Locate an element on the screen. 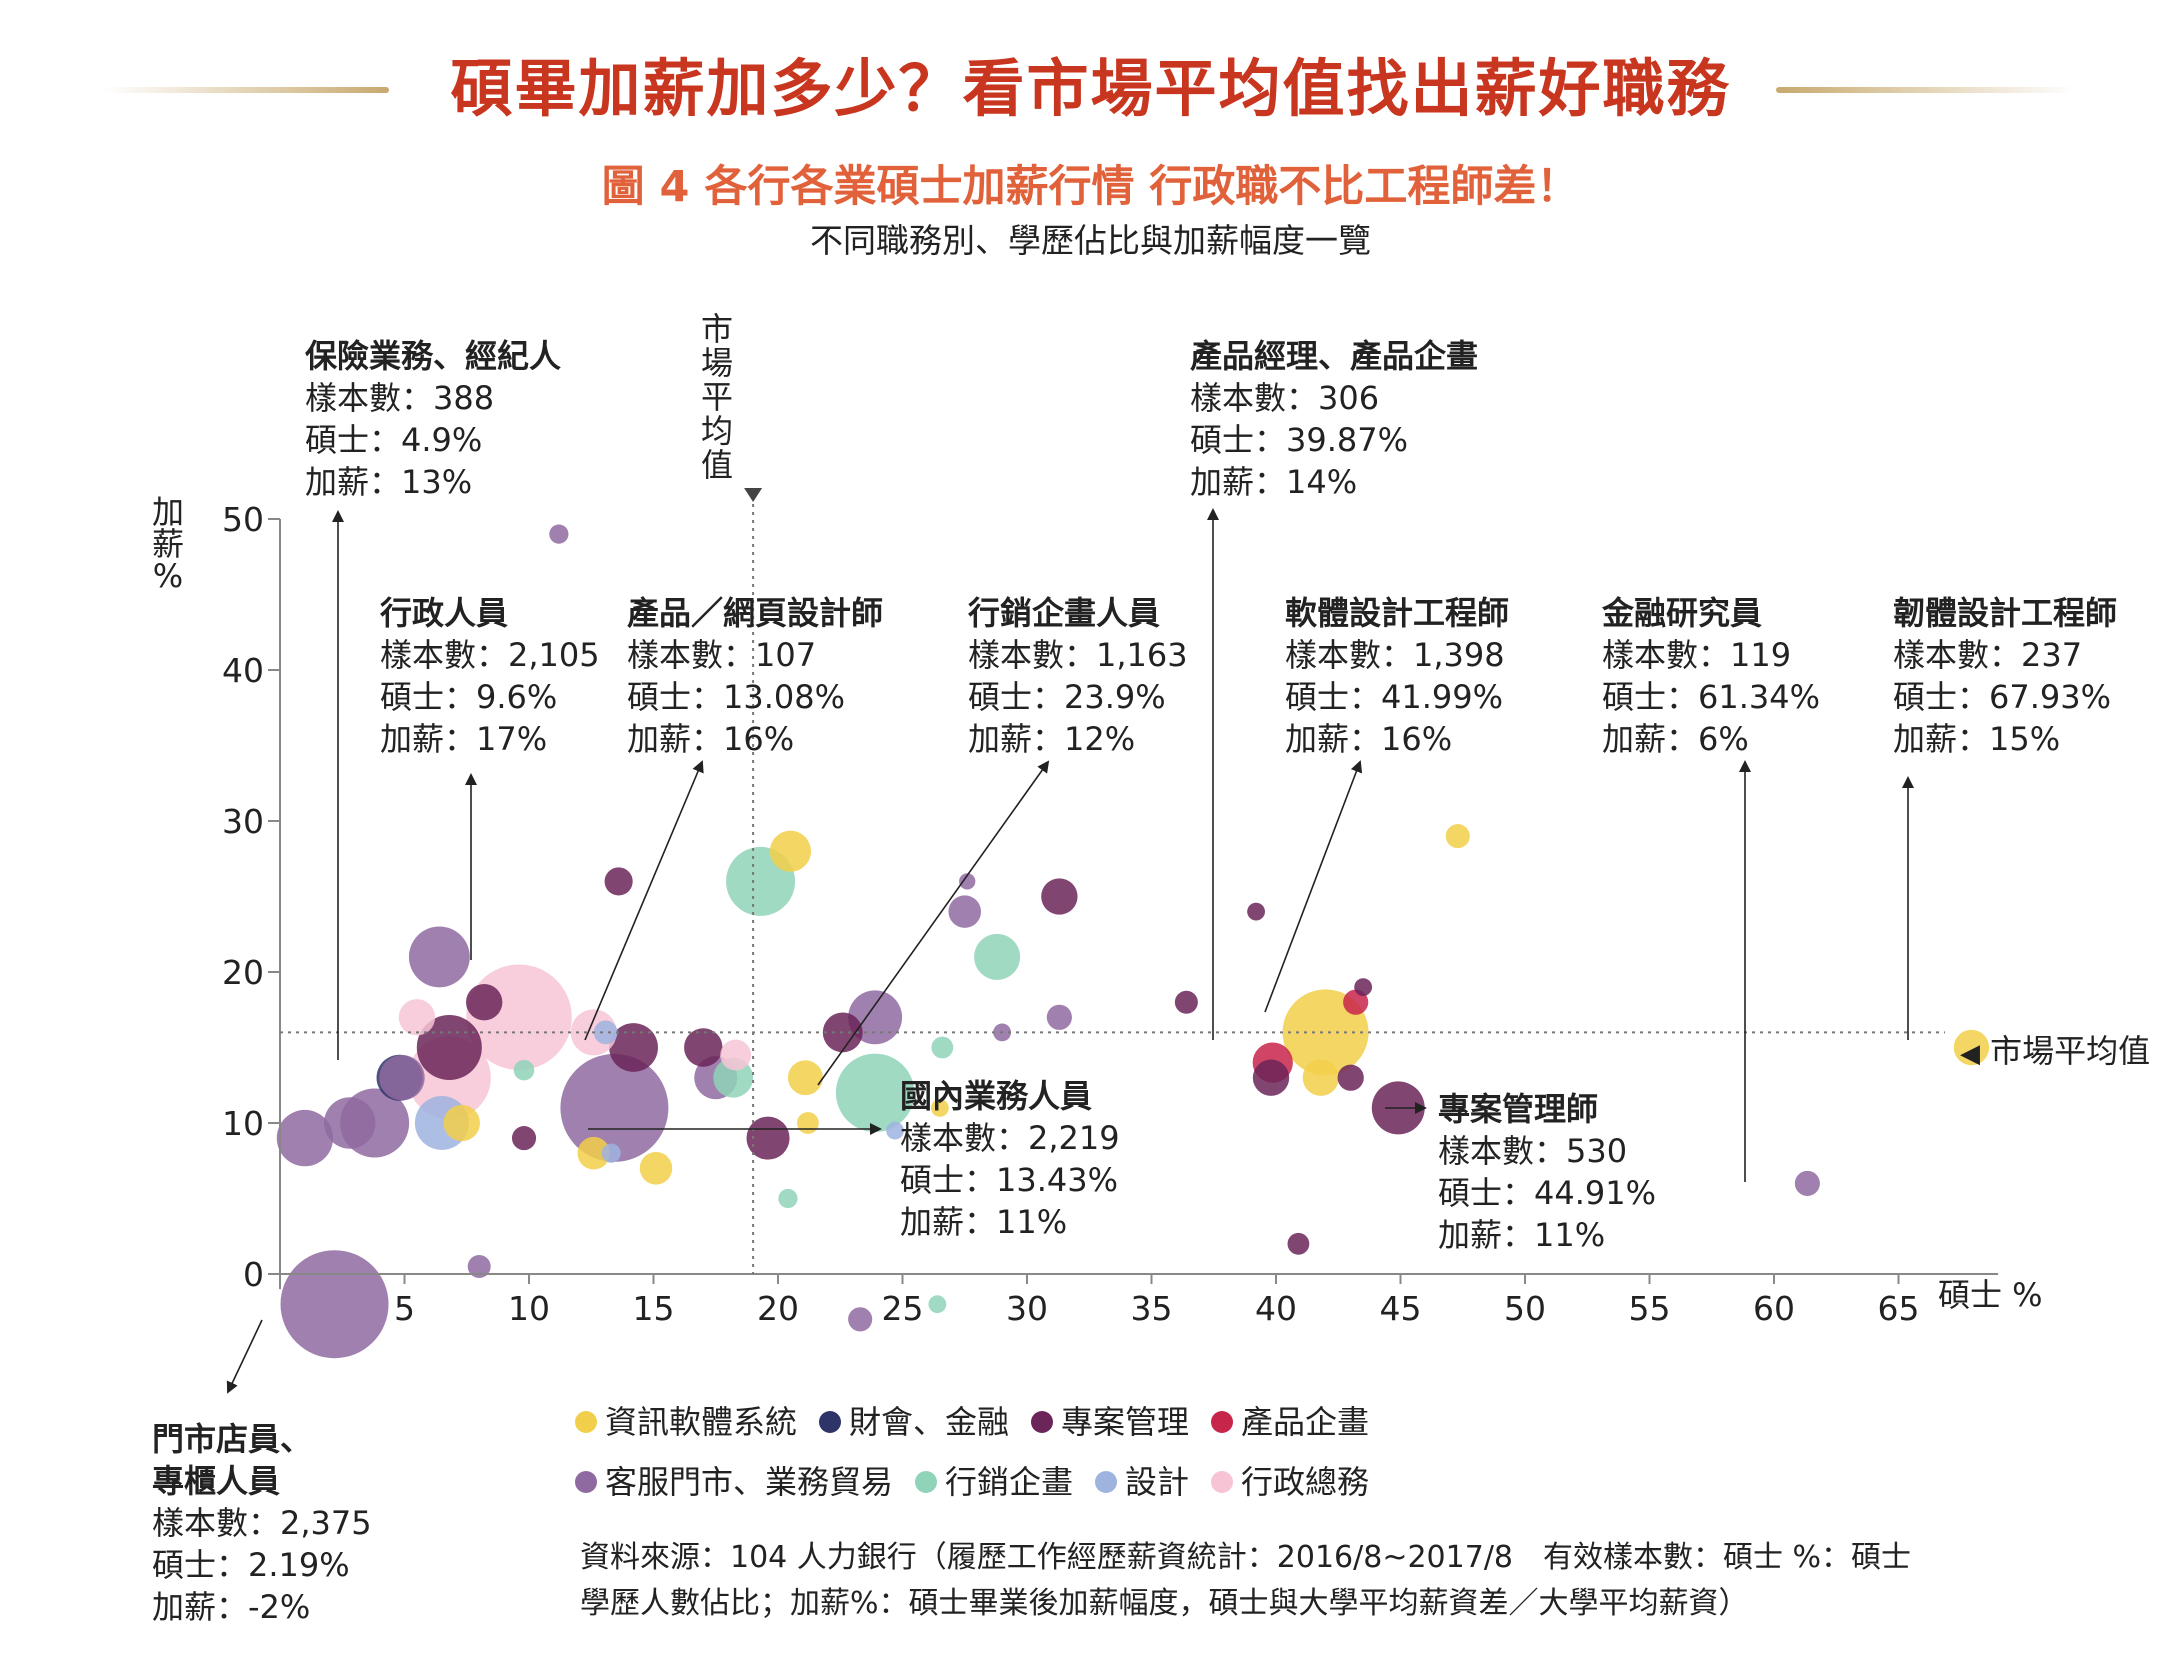 Image resolution: width=2181 pixels, height=1663 pixels. x-tick-label: 45 is located at coordinates (1401, 1308).